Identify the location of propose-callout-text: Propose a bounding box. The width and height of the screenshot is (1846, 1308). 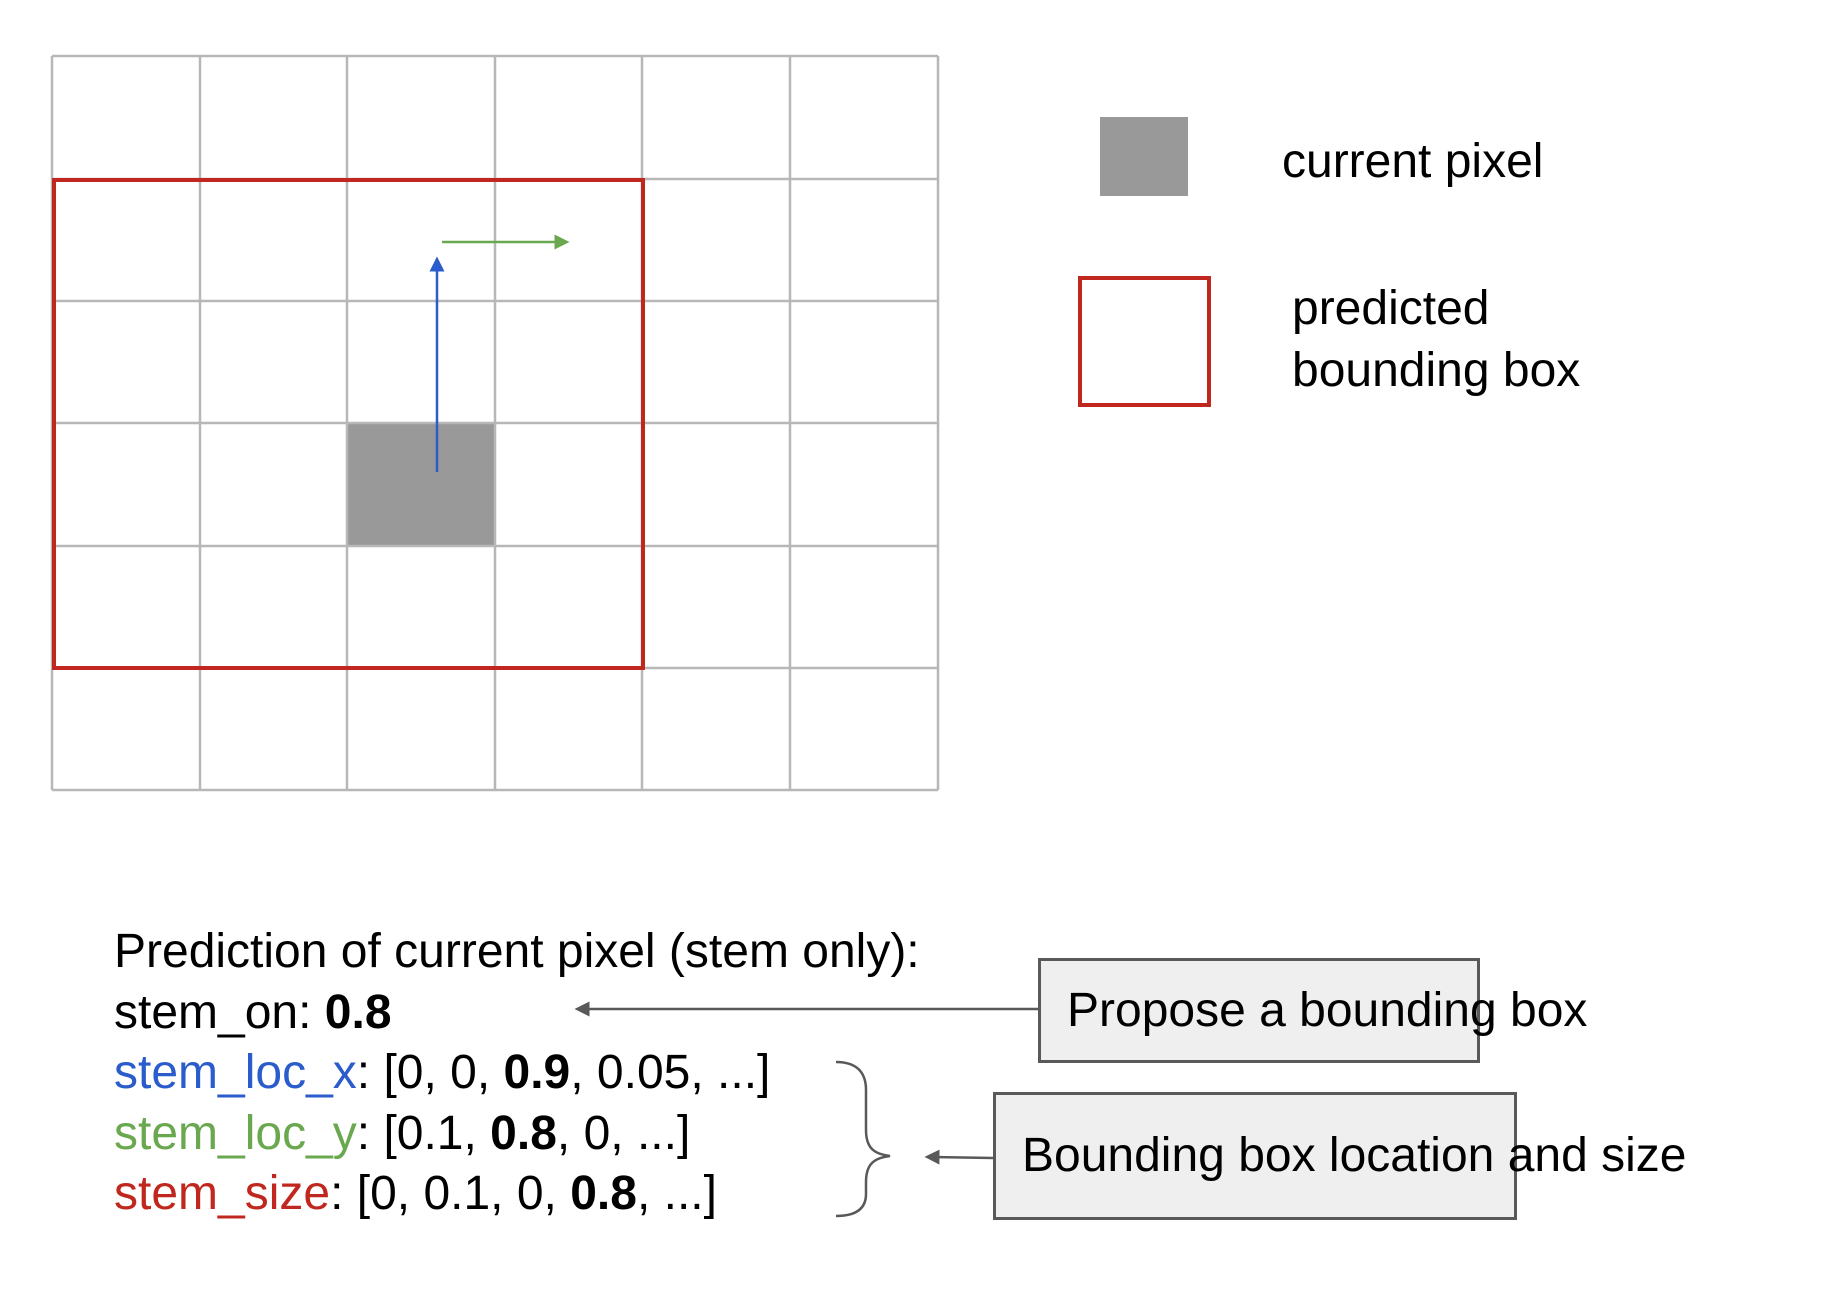
(1327, 1010).